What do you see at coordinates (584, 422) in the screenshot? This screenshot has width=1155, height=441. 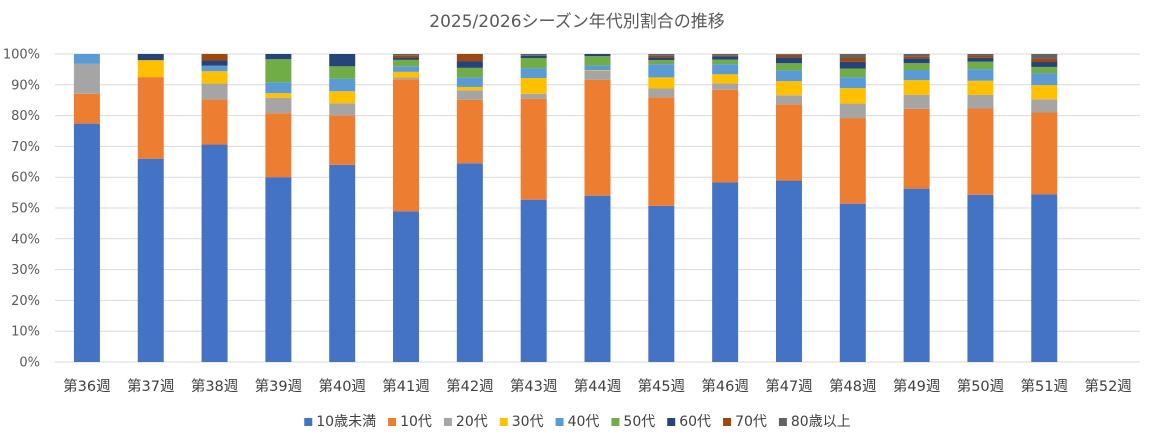 I see `legend-label: 40代` at bounding box center [584, 422].